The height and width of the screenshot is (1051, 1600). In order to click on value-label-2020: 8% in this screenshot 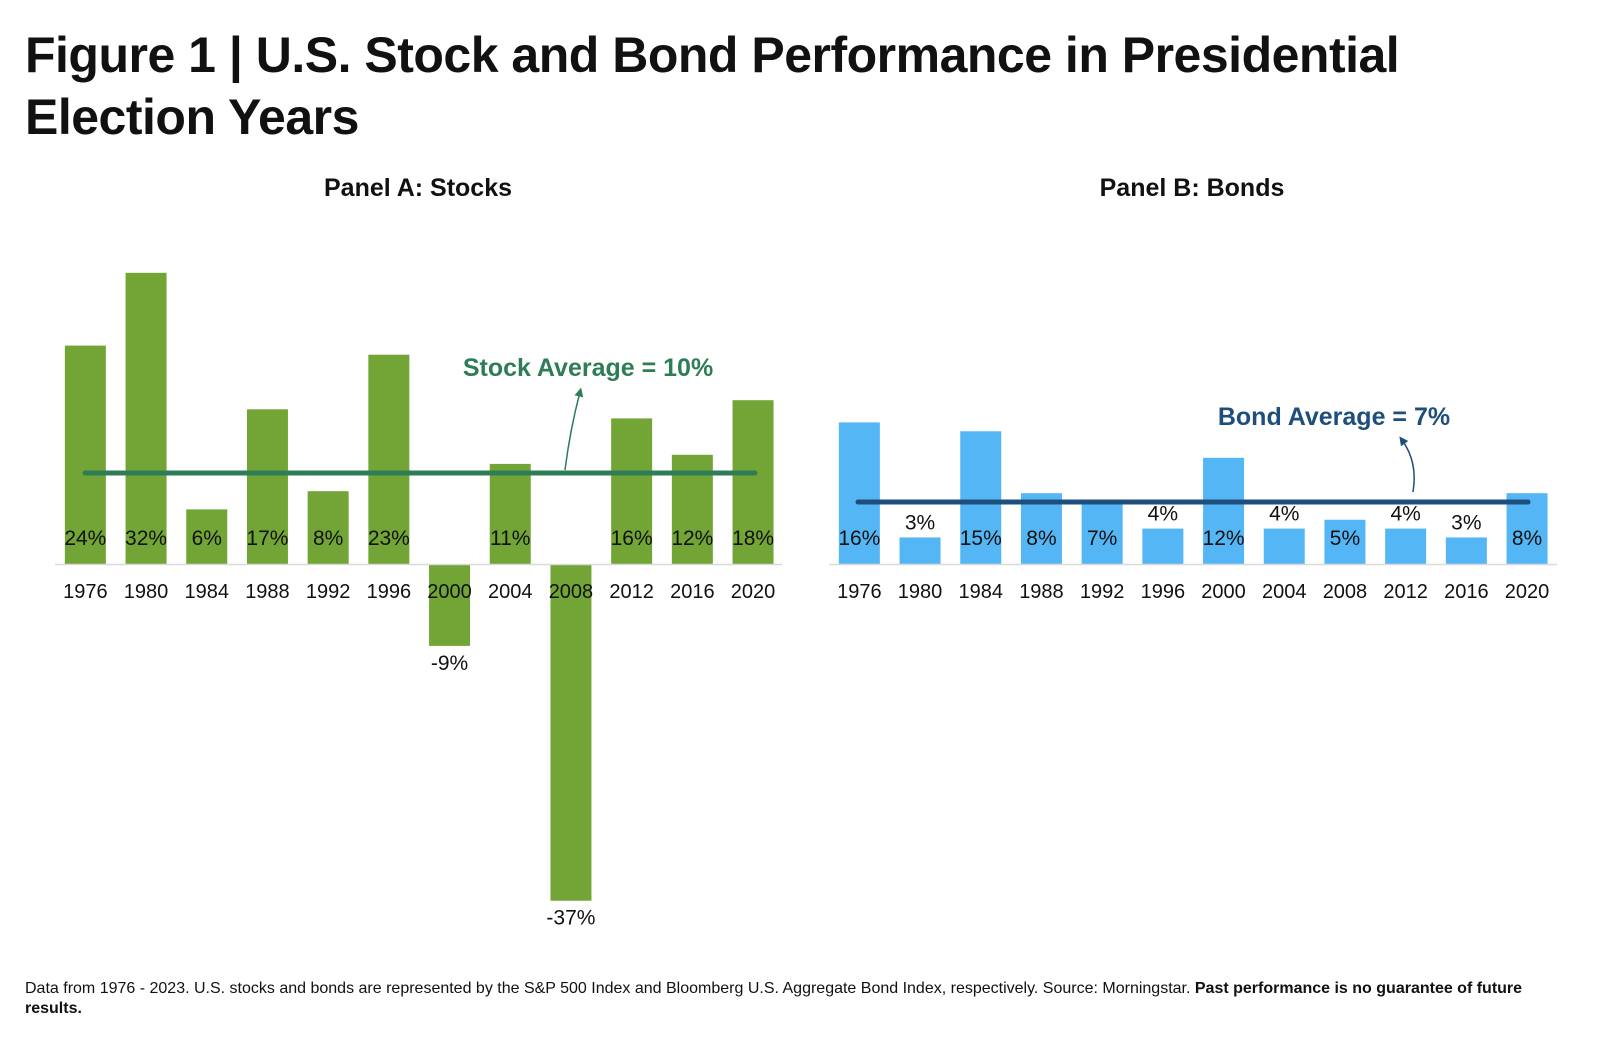, I will do `click(1527, 538)`.